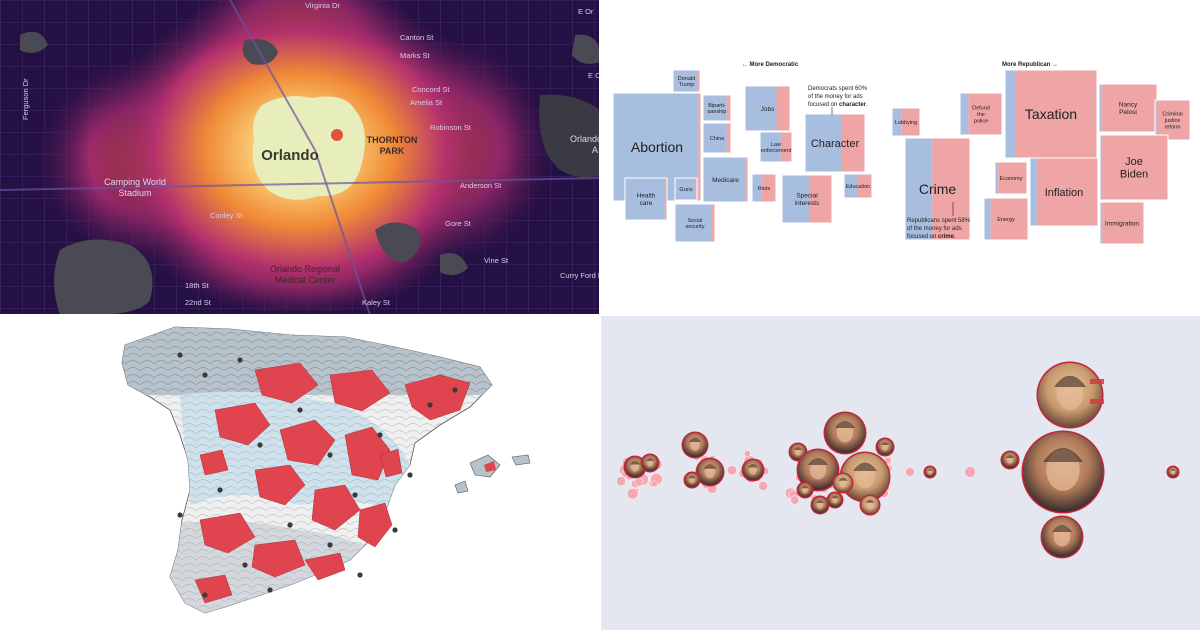 The image size is (1200, 630). I want to click on treemap-tile: Medicare, so click(725, 179).